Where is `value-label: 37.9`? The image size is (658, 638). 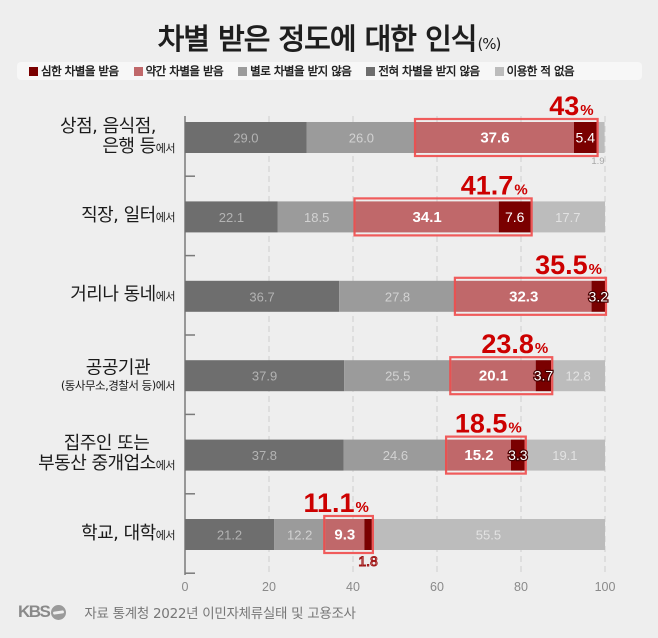
value-label: 37.9 is located at coordinates (264, 376).